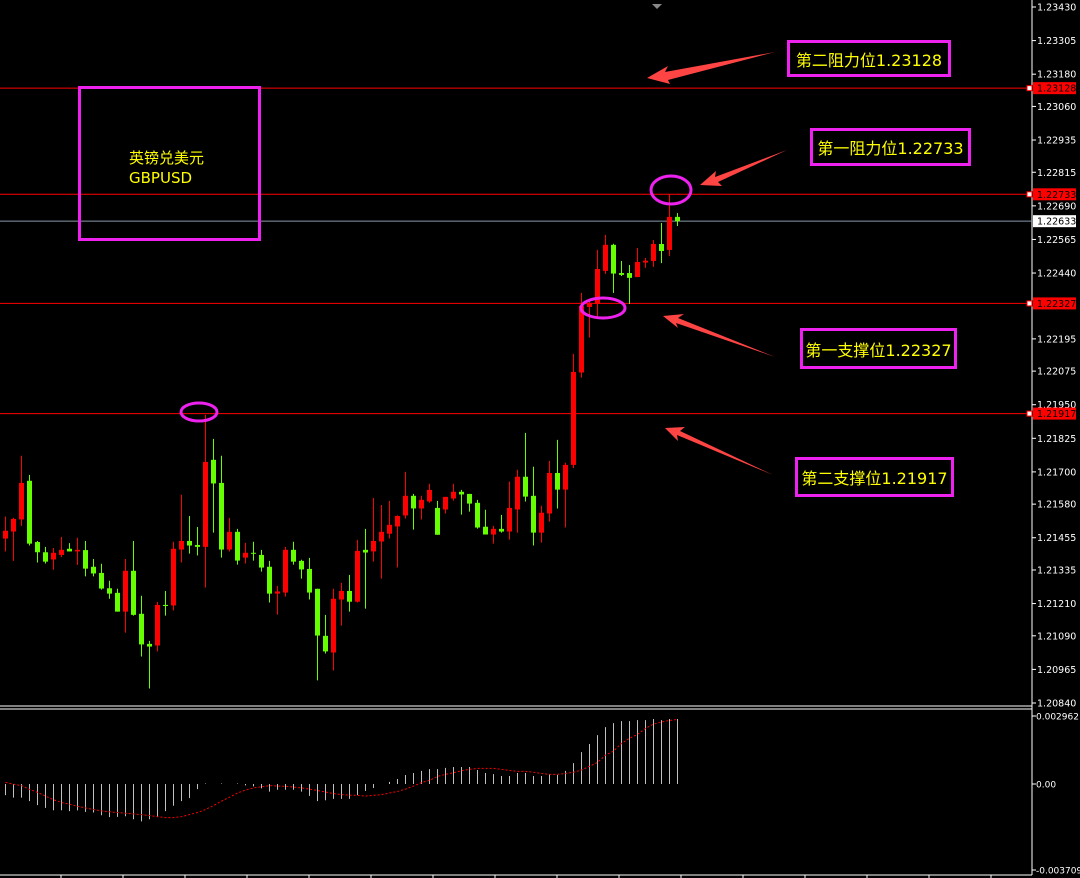 The image size is (1080, 878). Describe the element at coordinates (1056, 141) in the screenshot. I see `price-tick-label: 1.22935` at that location.